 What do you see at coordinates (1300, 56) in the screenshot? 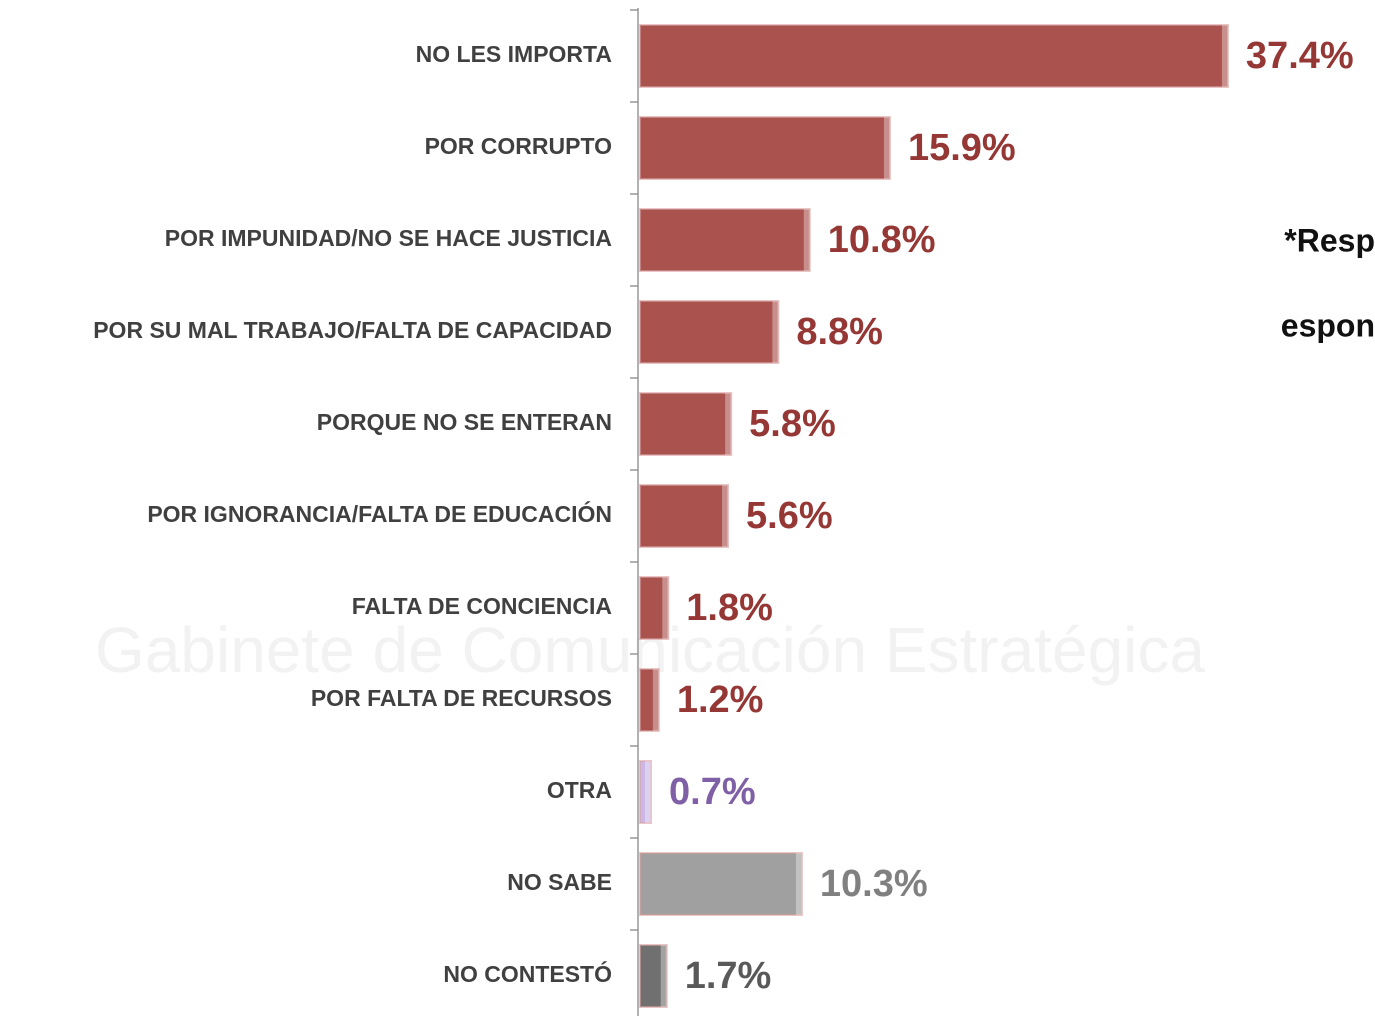
I see `value-label: 37.4%` at bounding box center [1300, 56].